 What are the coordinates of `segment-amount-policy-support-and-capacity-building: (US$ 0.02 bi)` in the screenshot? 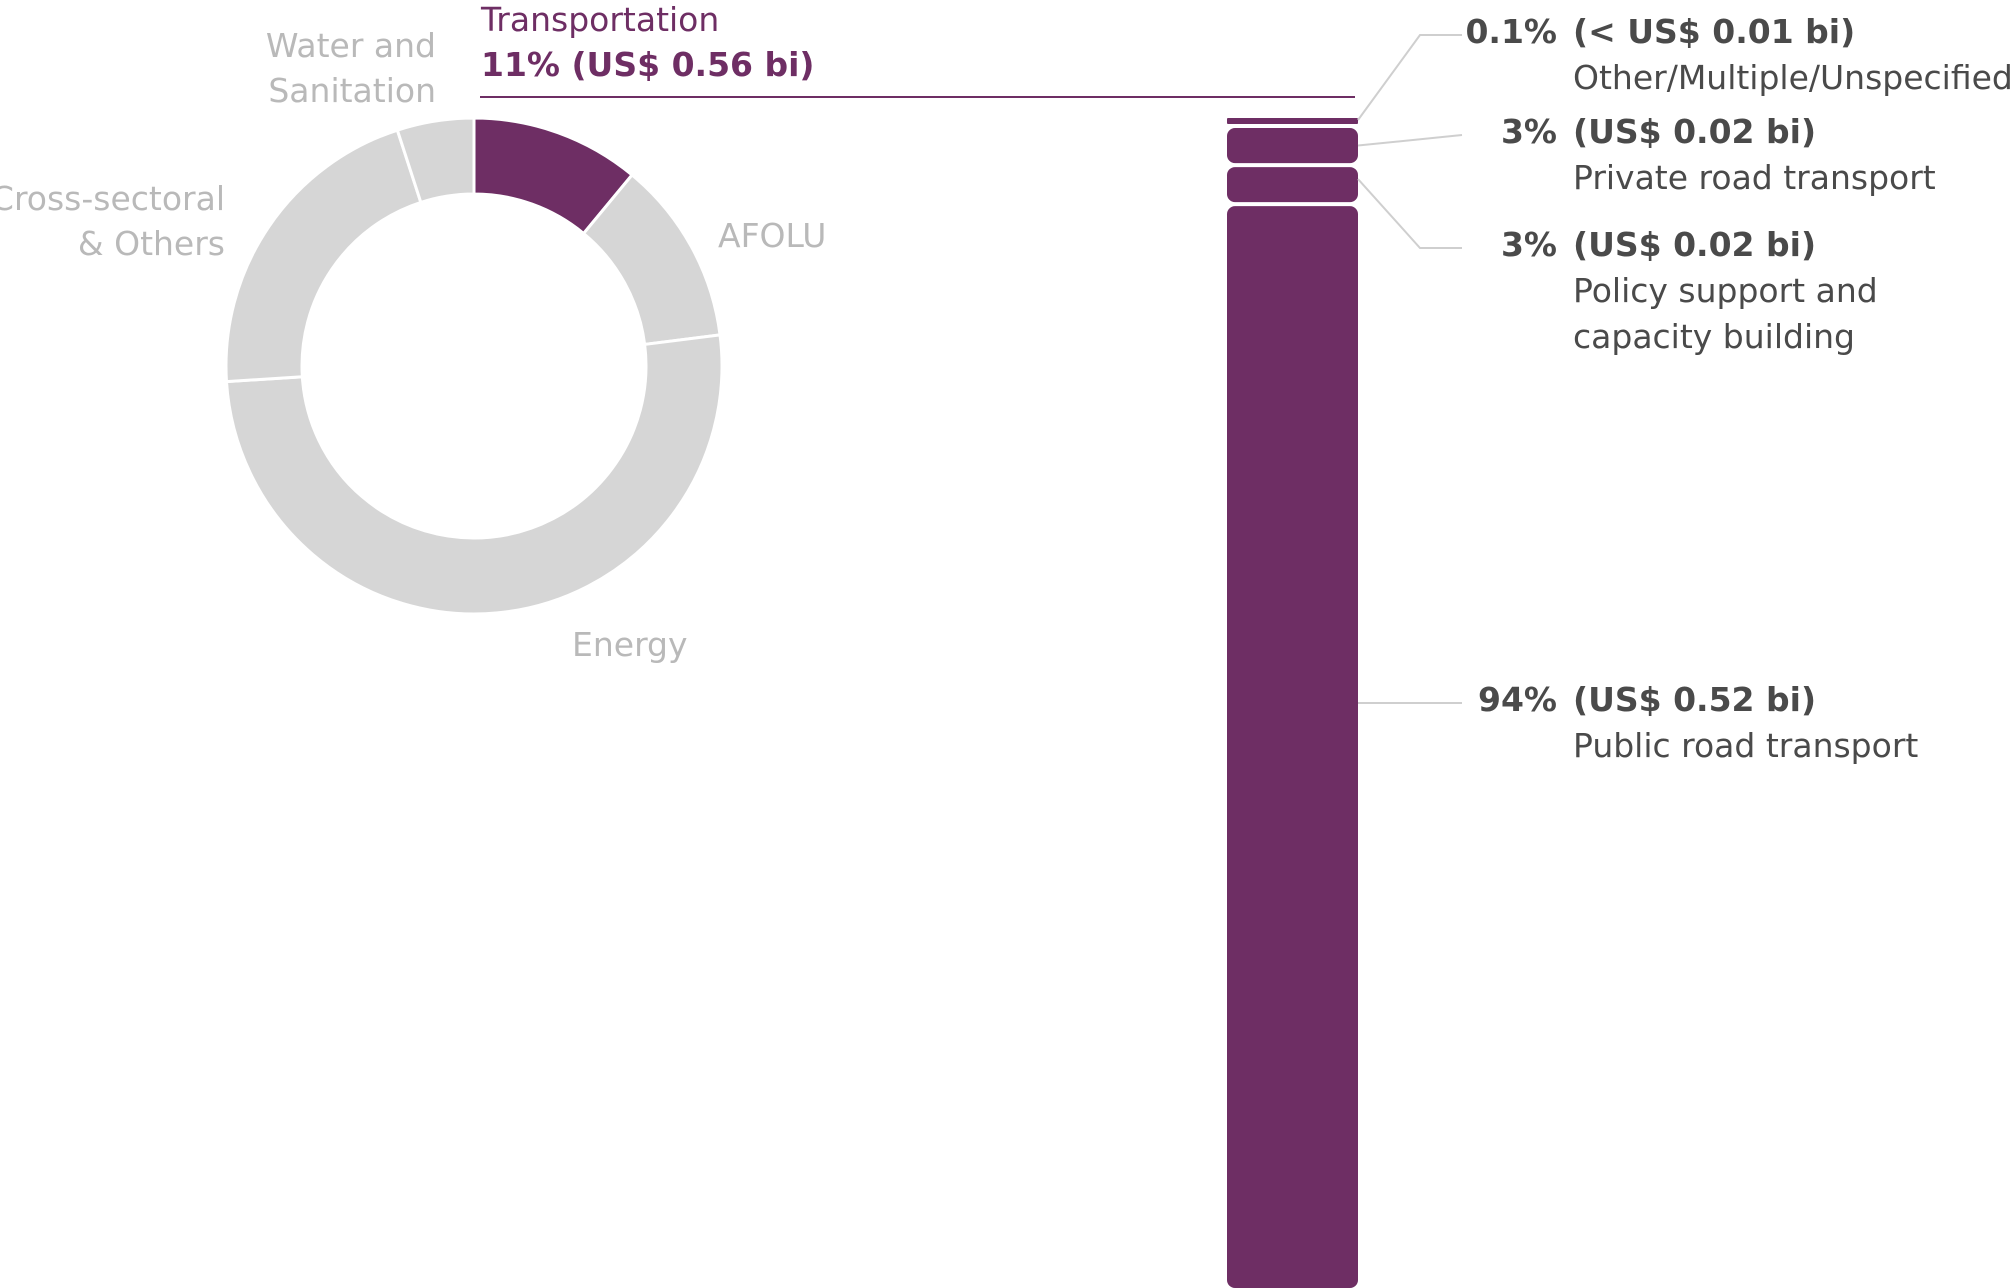 It's located at (1694, 244).